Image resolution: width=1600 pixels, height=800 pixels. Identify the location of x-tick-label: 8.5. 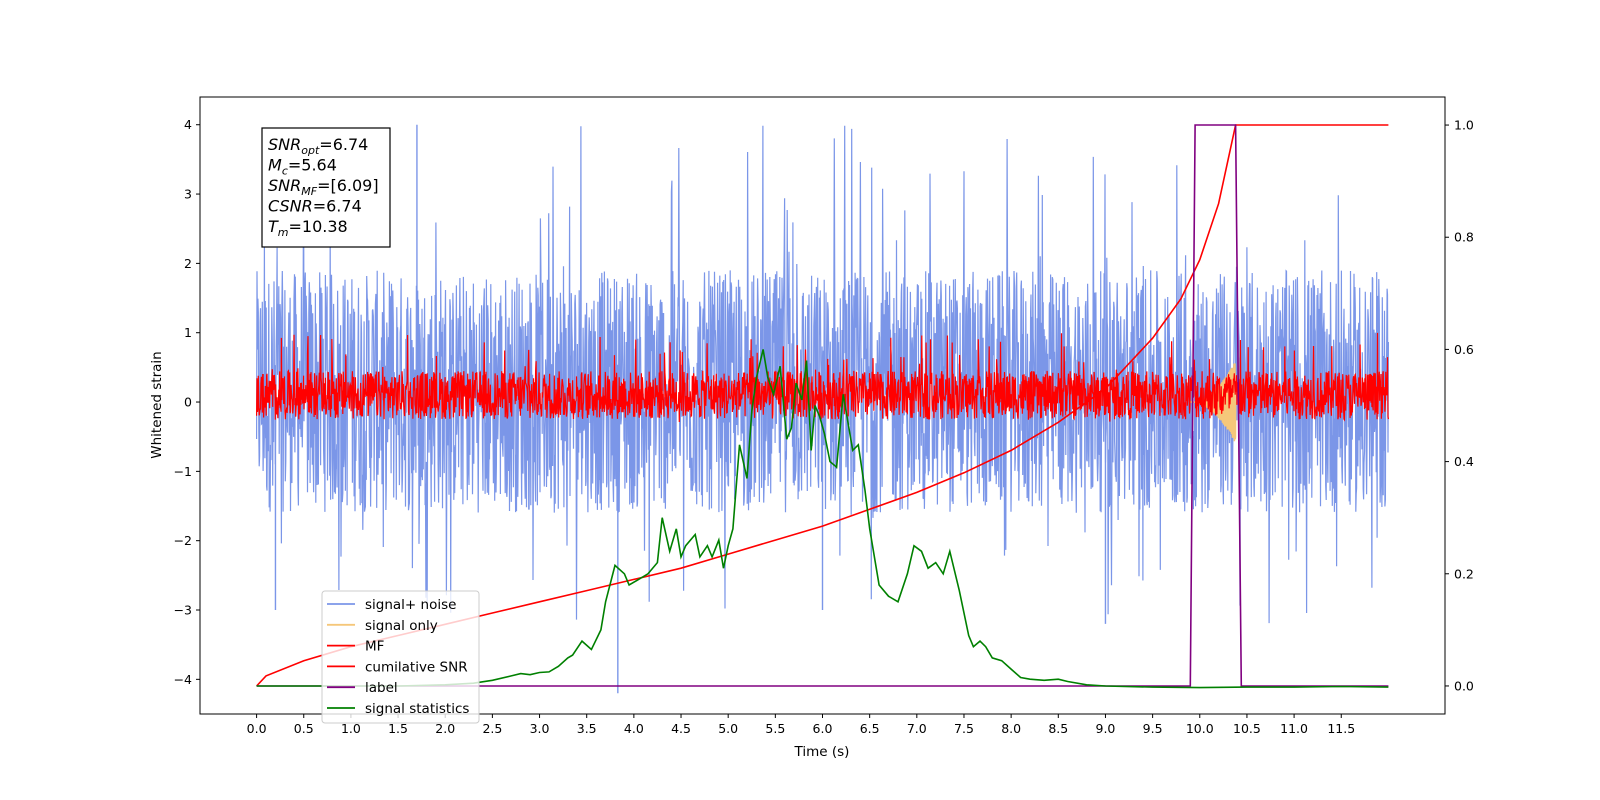
(1058, 728).